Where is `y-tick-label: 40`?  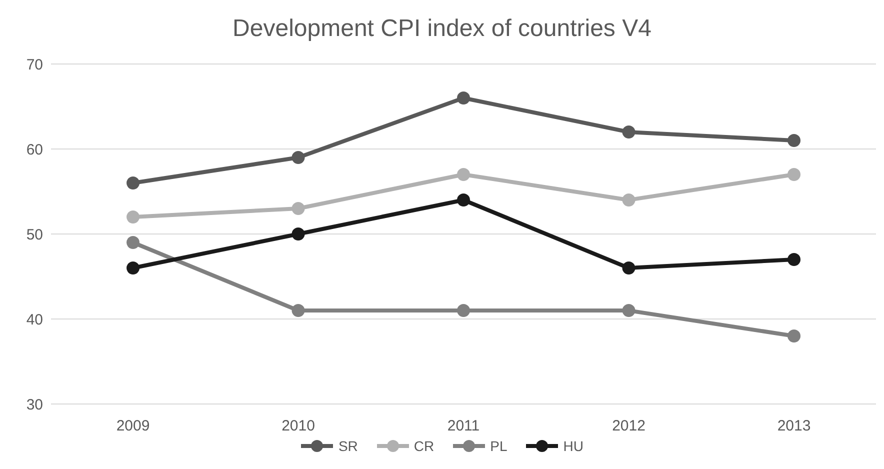 y-tick-label: 40 is located at coordinates (34, 319).